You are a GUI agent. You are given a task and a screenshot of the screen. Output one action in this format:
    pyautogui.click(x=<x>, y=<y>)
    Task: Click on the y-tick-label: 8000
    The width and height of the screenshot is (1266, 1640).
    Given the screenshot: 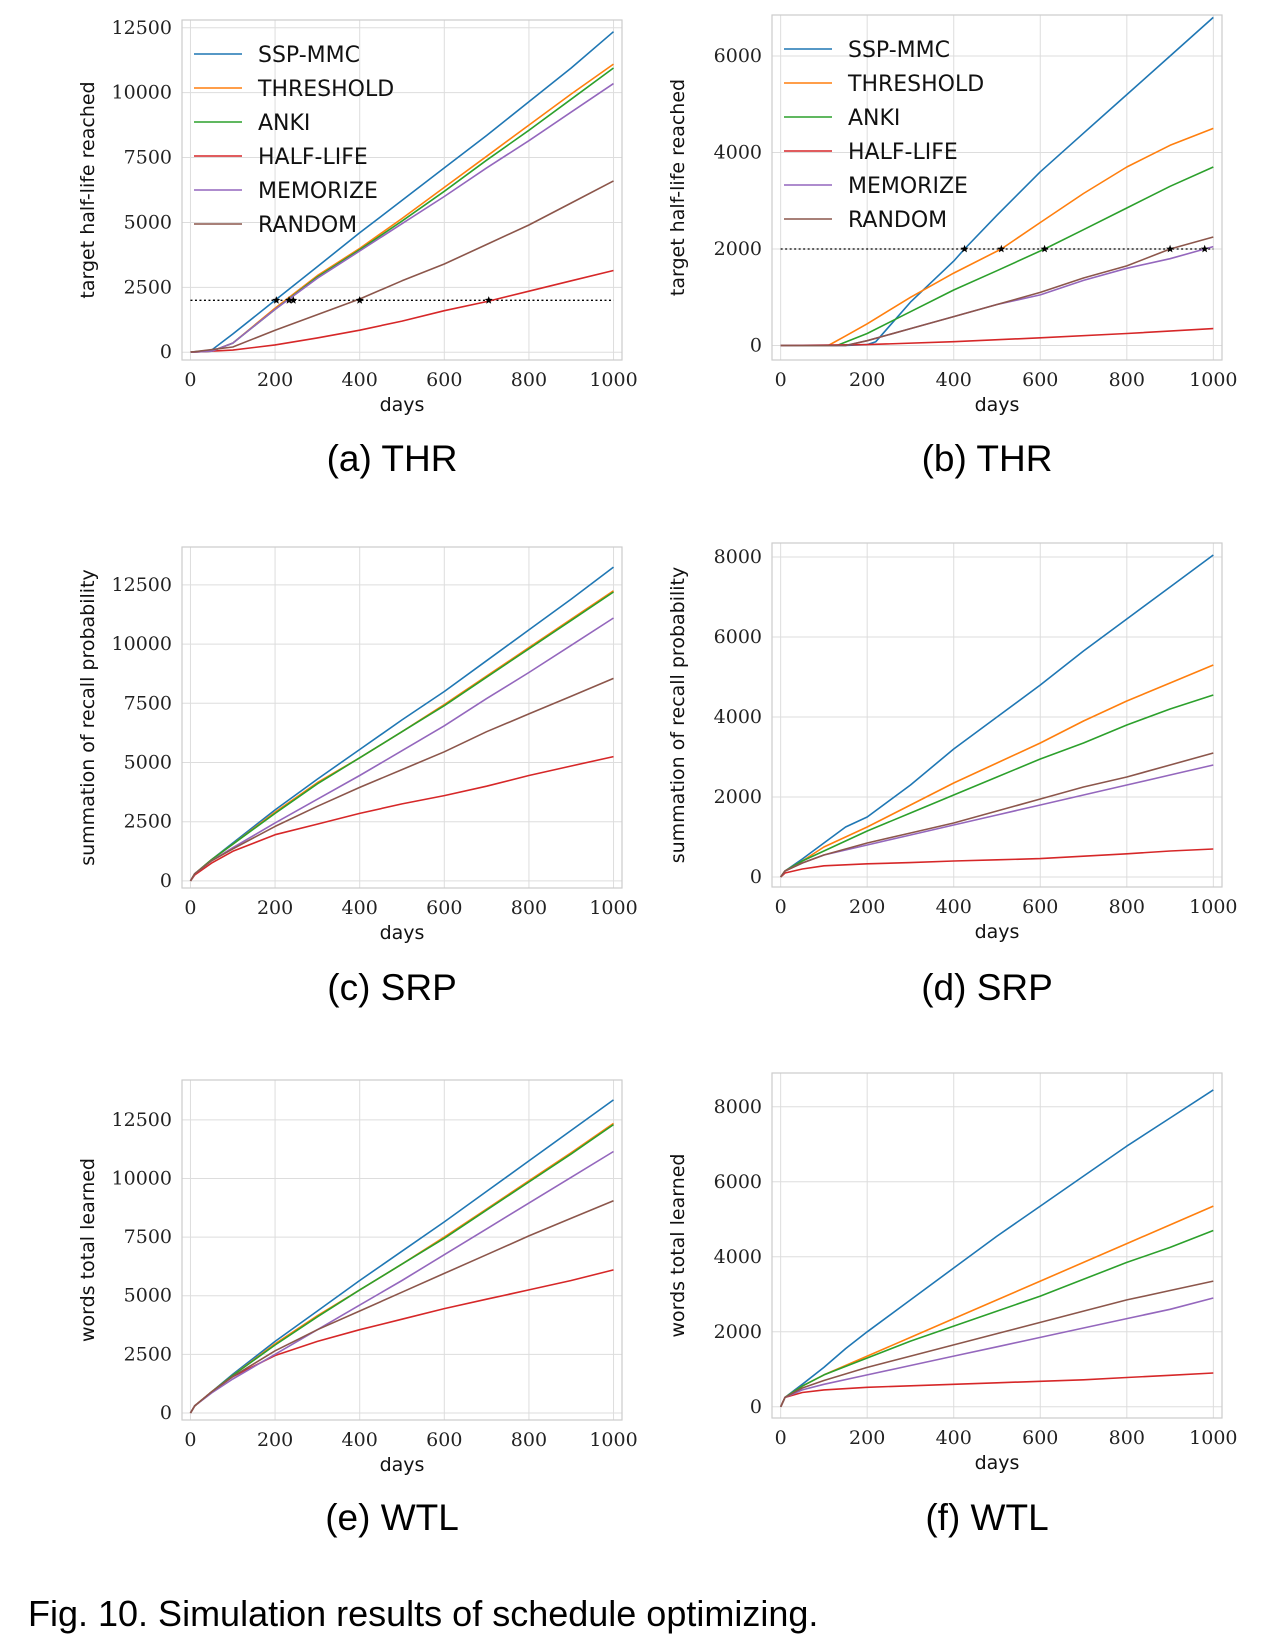 What is the action you would take?
    pyautogui.click(x=738, y=1107)
    